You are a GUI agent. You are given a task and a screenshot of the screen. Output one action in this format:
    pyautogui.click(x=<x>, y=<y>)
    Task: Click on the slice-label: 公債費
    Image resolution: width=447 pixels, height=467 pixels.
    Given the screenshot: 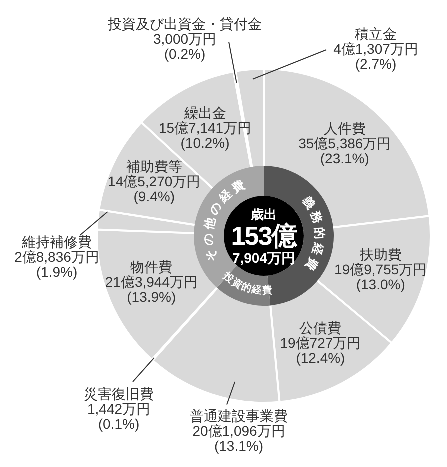 What is the action you would take?
    pyautogui.click(x=321, y=328)
    